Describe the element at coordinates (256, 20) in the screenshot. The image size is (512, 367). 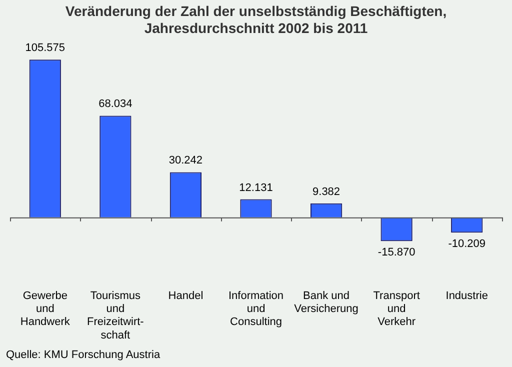
I see `chart-title: Veränderung der Zahl der unselbstständig Beschäftigten, Jahresdurchschnitt 2002 bis 2011` at that location.